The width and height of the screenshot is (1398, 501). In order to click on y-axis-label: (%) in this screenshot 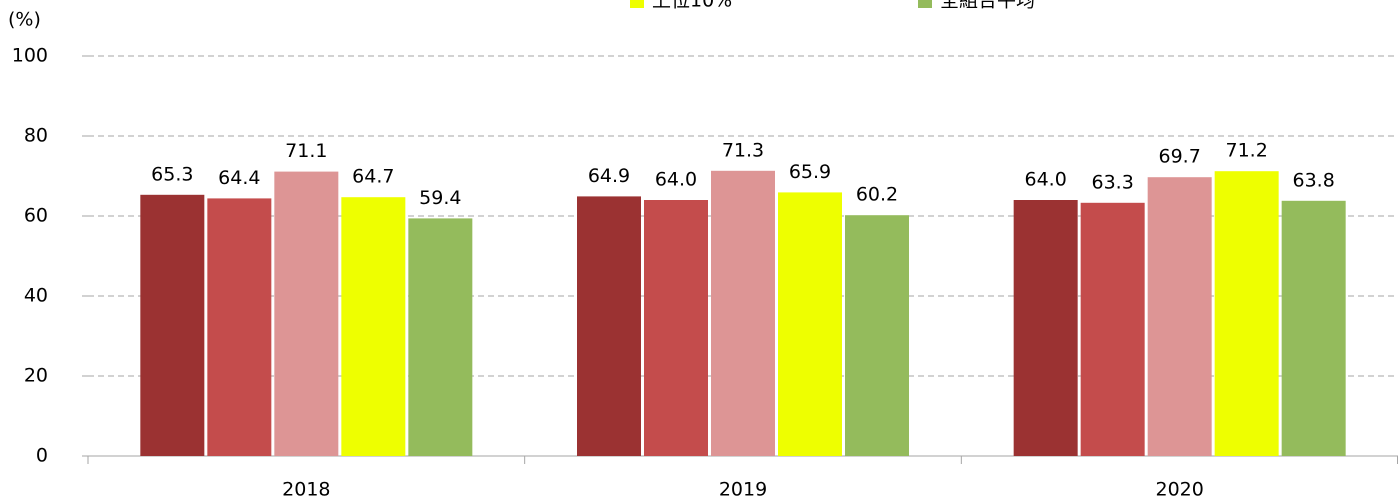, I will do `click(24, 20)`.